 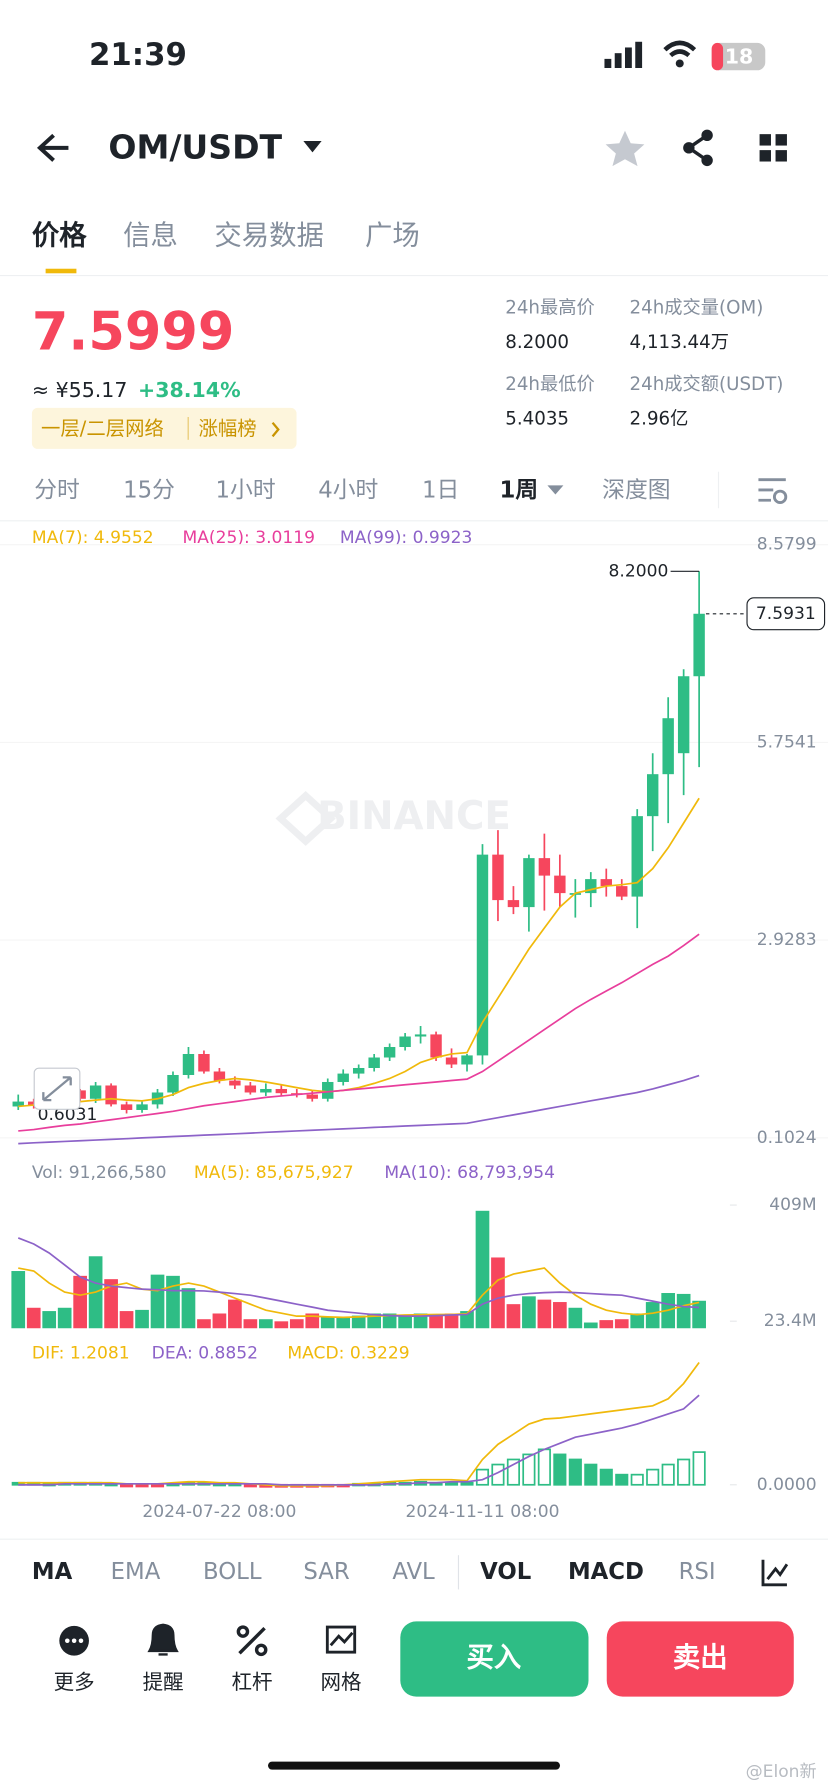 What do you see at coordinates (52, 147) in the screenshot?
I see `back-button` at bounding box center [52, 147].